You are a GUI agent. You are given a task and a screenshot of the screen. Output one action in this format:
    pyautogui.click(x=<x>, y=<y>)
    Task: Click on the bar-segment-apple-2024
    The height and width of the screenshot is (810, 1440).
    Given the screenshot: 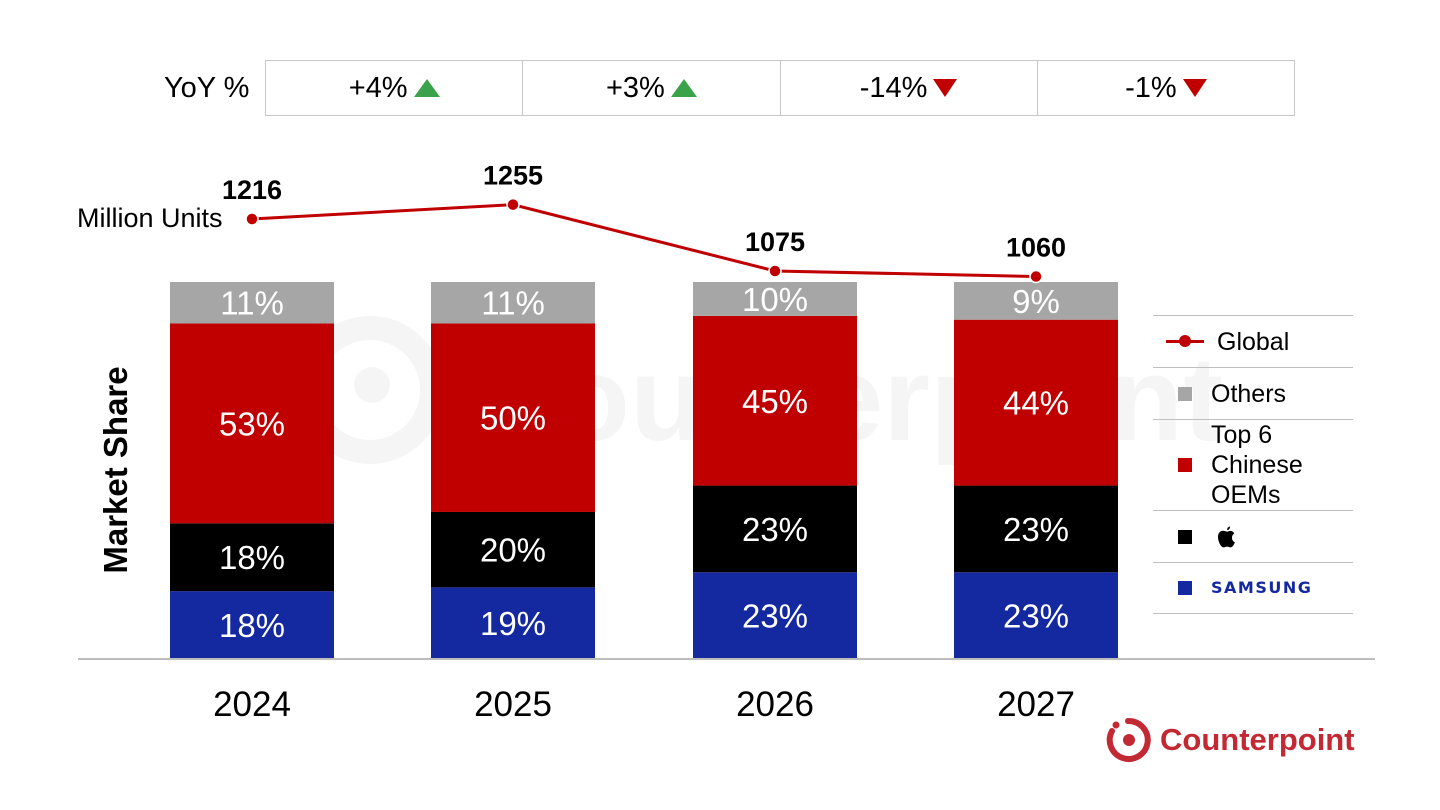 What is the action you would take?
    pyautogui.click(x=252, y=557)
    